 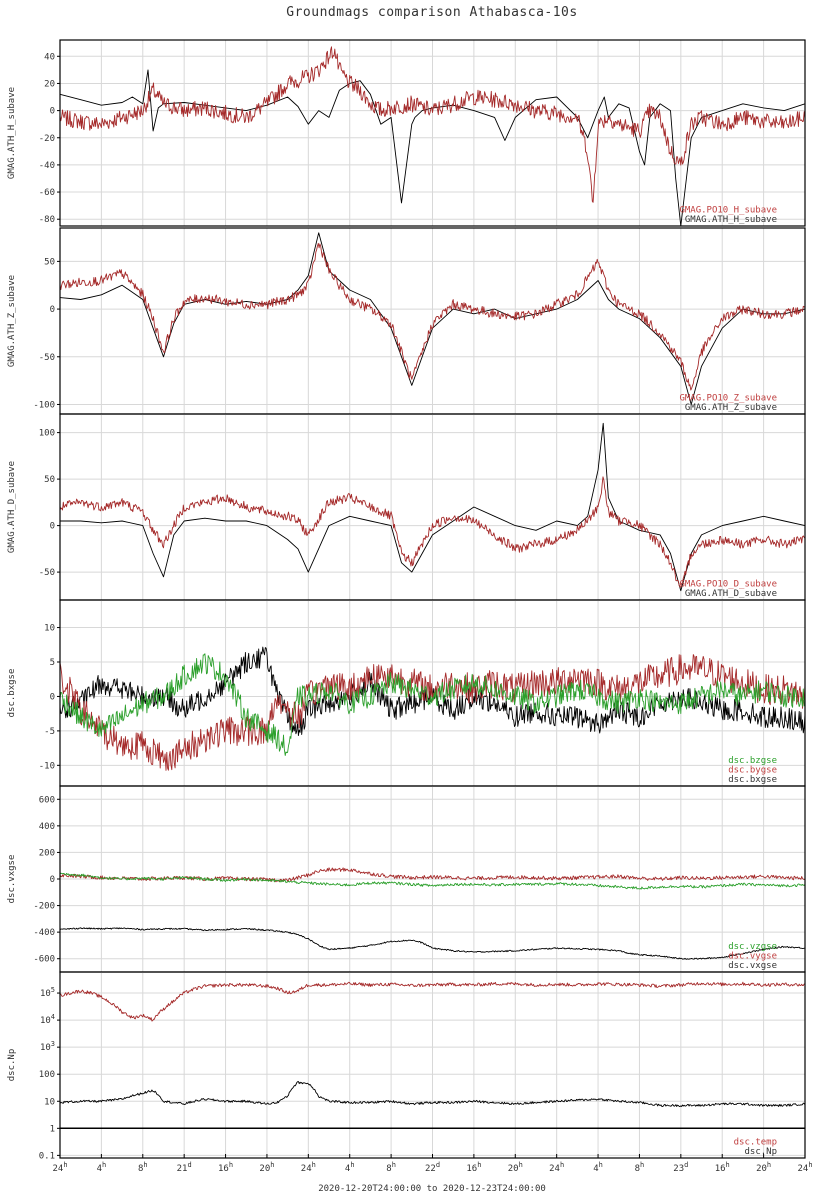 What do you see at coordinates (432, 943) in the screenshot?
I see `series-line-dsc-vxgse` at bounding box center [432, 943].